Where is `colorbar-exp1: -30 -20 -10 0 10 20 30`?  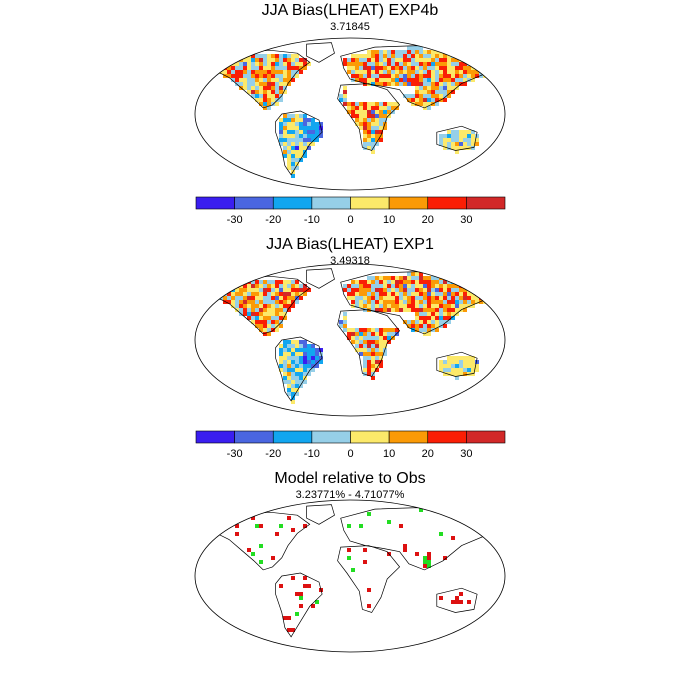 colorbar-exp1: -30 -20 -10 0 10 20 30 is located at coordinates (350, 445).